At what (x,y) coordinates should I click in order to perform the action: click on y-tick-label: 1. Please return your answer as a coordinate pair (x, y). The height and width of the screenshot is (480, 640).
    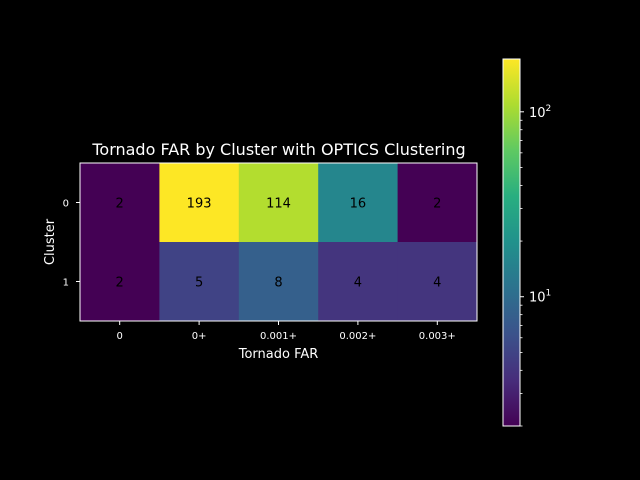
    Looking at the image, I should click on (66, 283).